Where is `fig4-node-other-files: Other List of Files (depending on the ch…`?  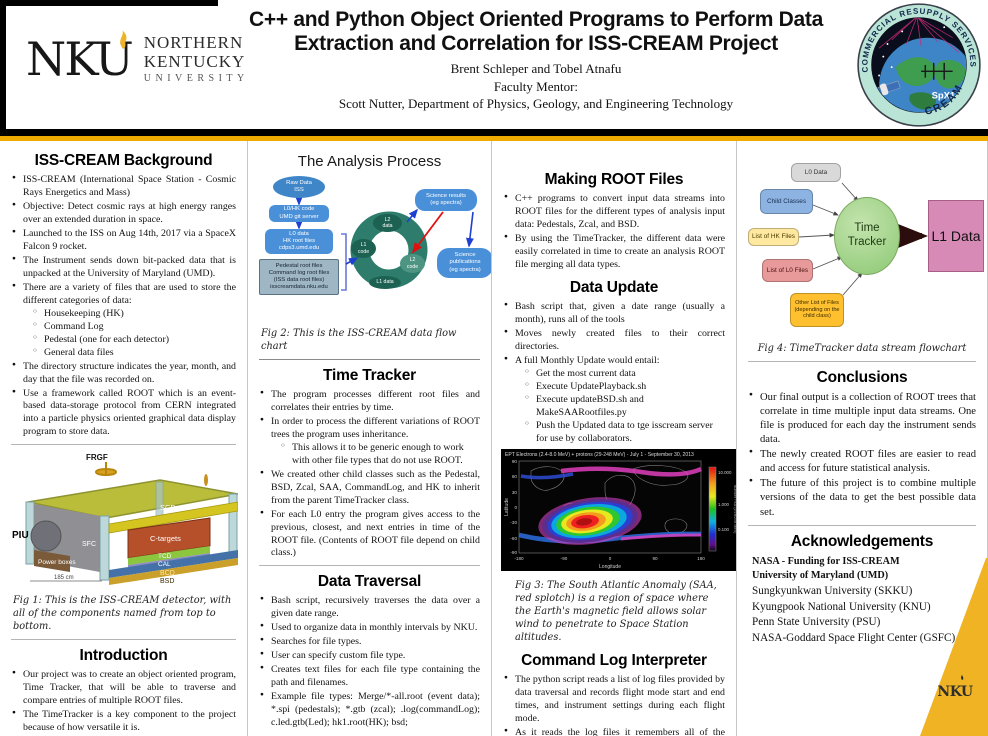
fig4-node-other-files: Other List of Files (depending on the ch… is located at coordinates (817, 310).